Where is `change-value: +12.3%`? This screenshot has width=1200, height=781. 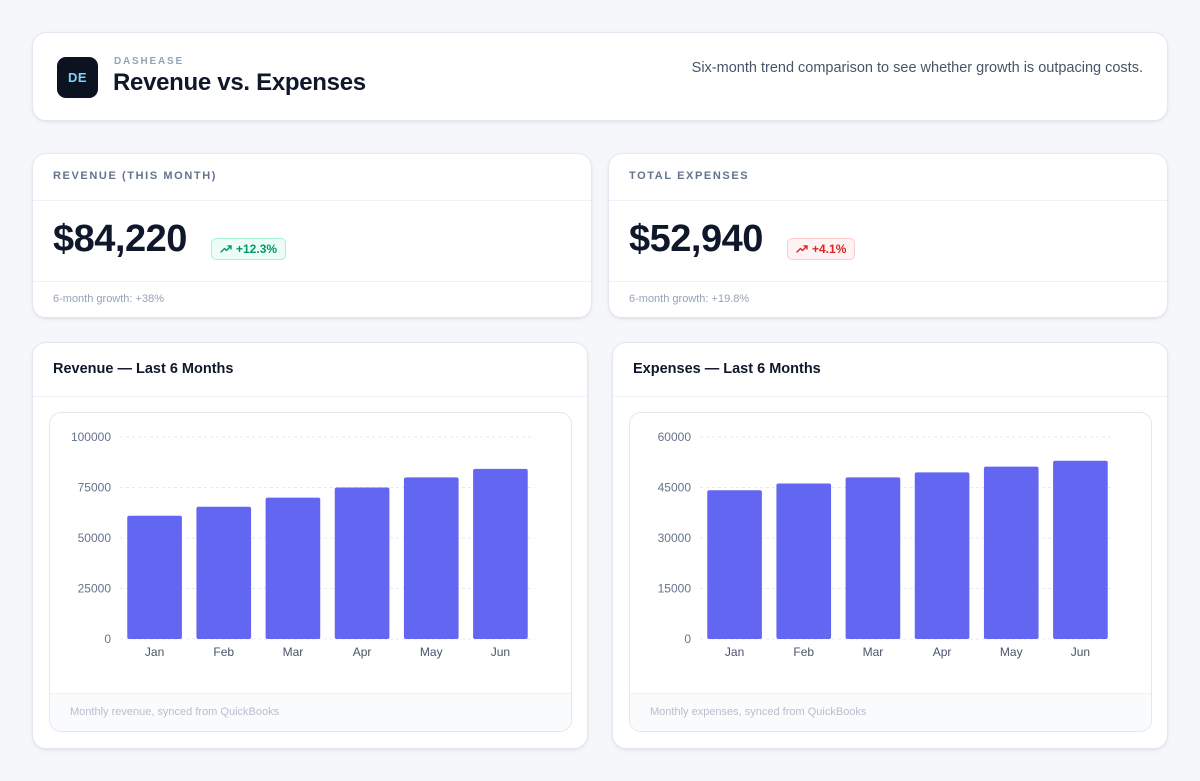 change-value: +12.3% is located at coordinates (257, 249).